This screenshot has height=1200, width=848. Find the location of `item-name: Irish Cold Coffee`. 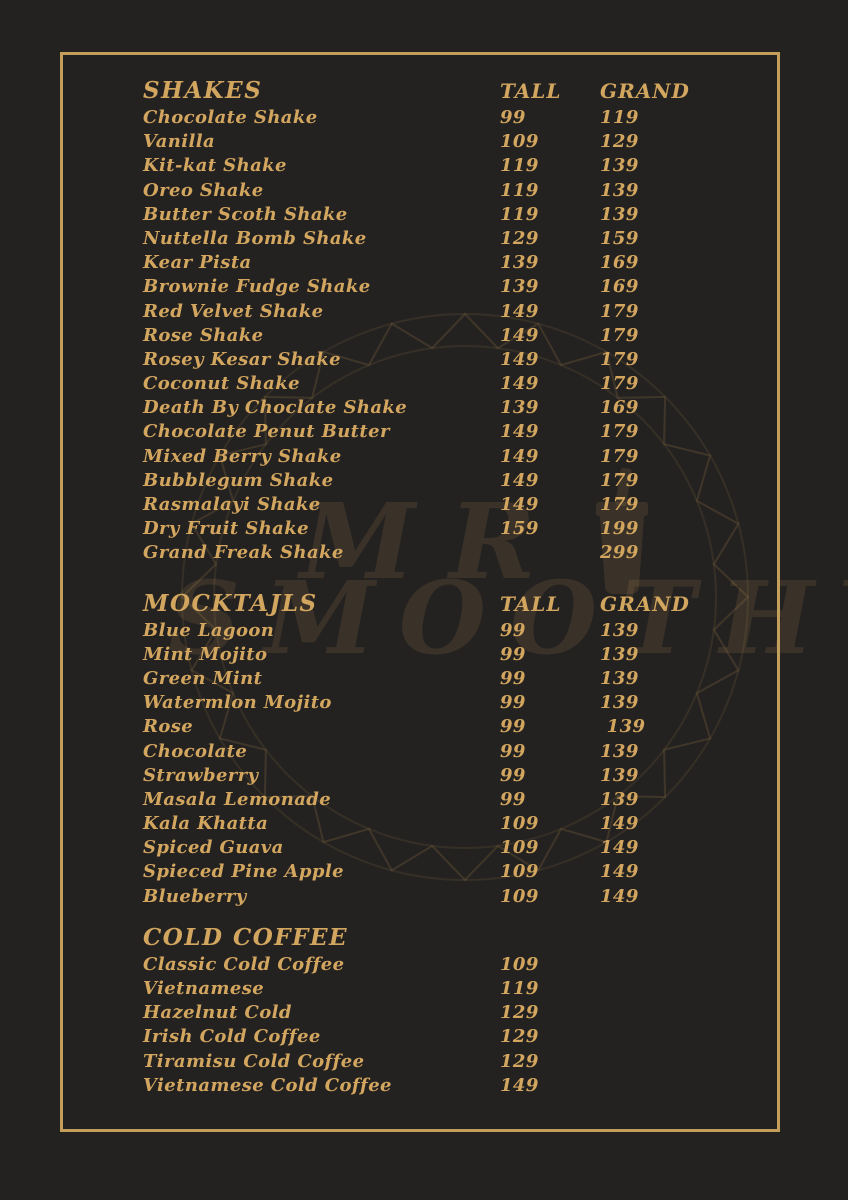

item-name: Irish Cold Coffee is located at coordinates (232, 1037).